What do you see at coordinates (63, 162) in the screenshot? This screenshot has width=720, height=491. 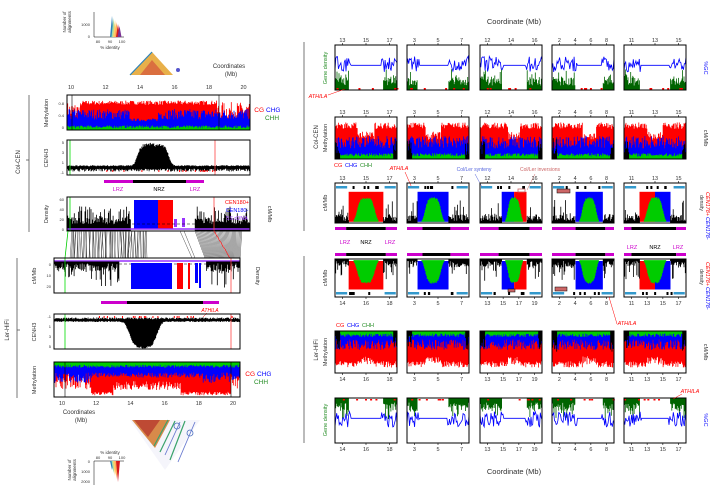 I see `tick-label: 1` at bounding box center [63, 162].